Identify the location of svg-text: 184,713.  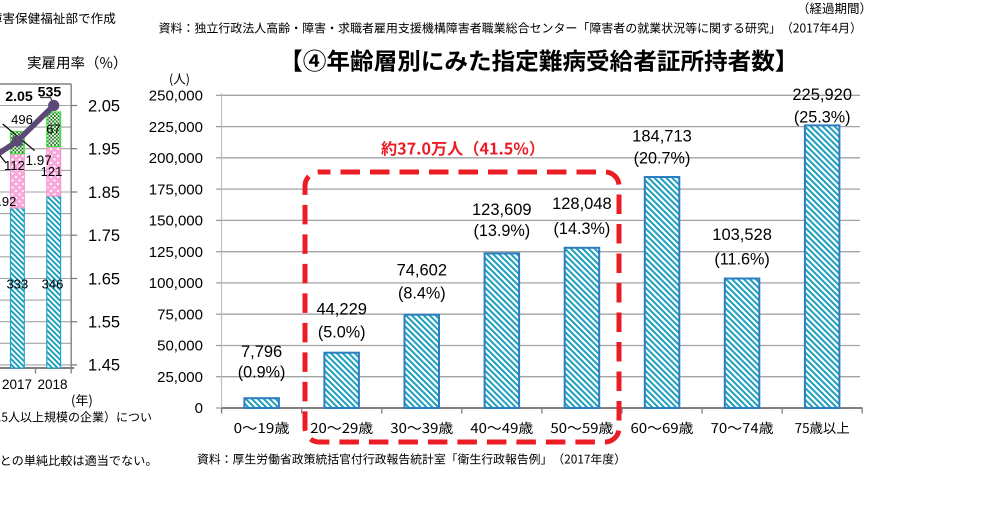
(662, 137).